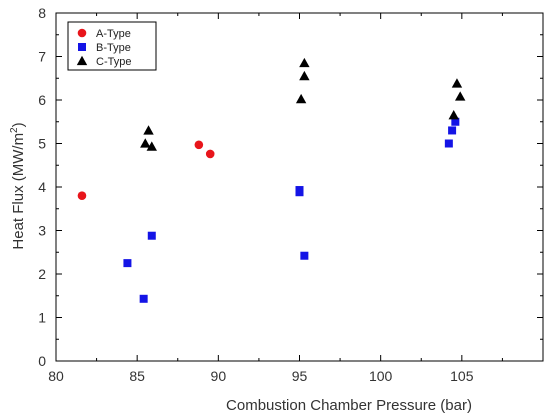 This screenshot has width=550, height=418. I want to click on y-axis-title: Heat Flux (MW/m2), so click(18, 185).